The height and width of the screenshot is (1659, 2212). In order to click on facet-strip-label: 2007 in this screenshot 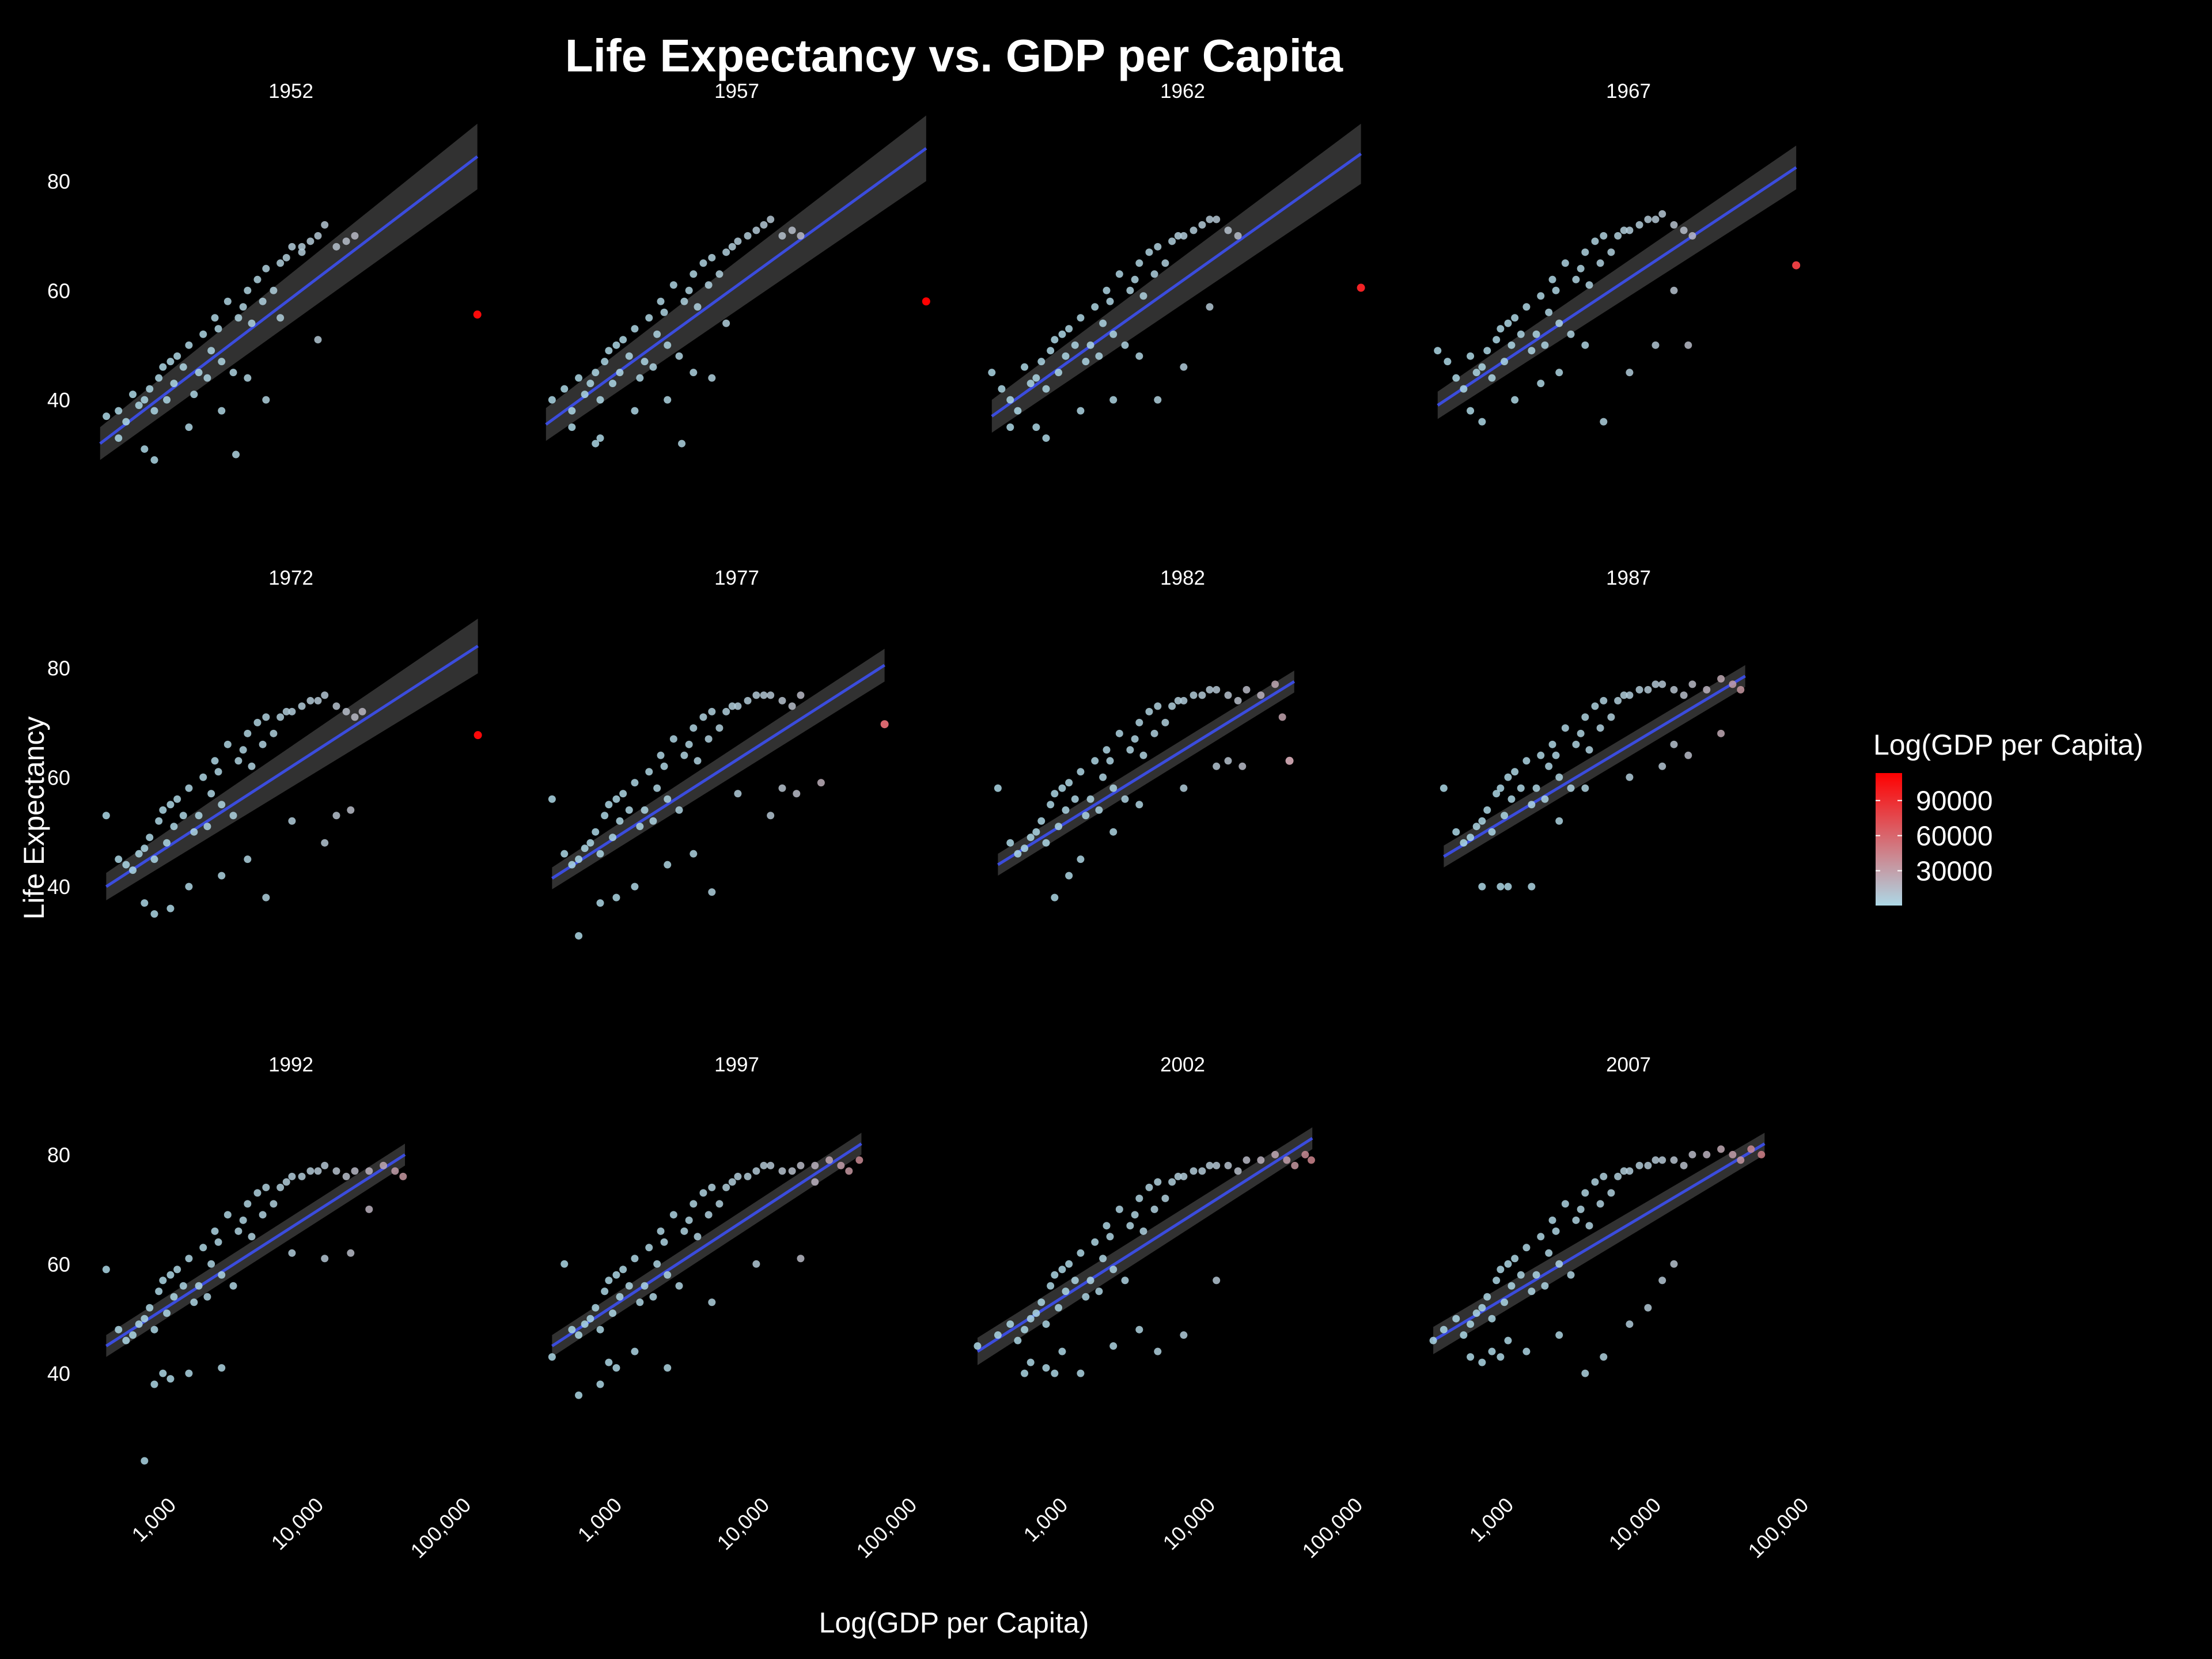, I will do `click(1628, 1065)`.